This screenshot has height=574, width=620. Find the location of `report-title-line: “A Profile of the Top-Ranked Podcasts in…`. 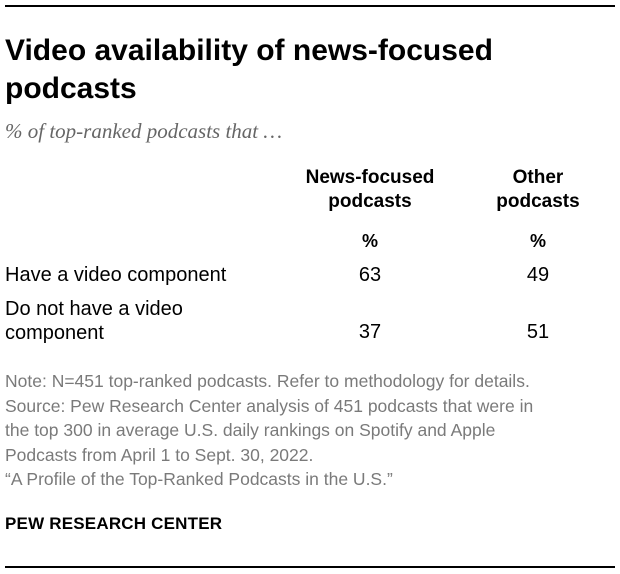

report-title-line: “A Profile of the Top-Ranked Podcasts in… is located at coordinates (199, 479).